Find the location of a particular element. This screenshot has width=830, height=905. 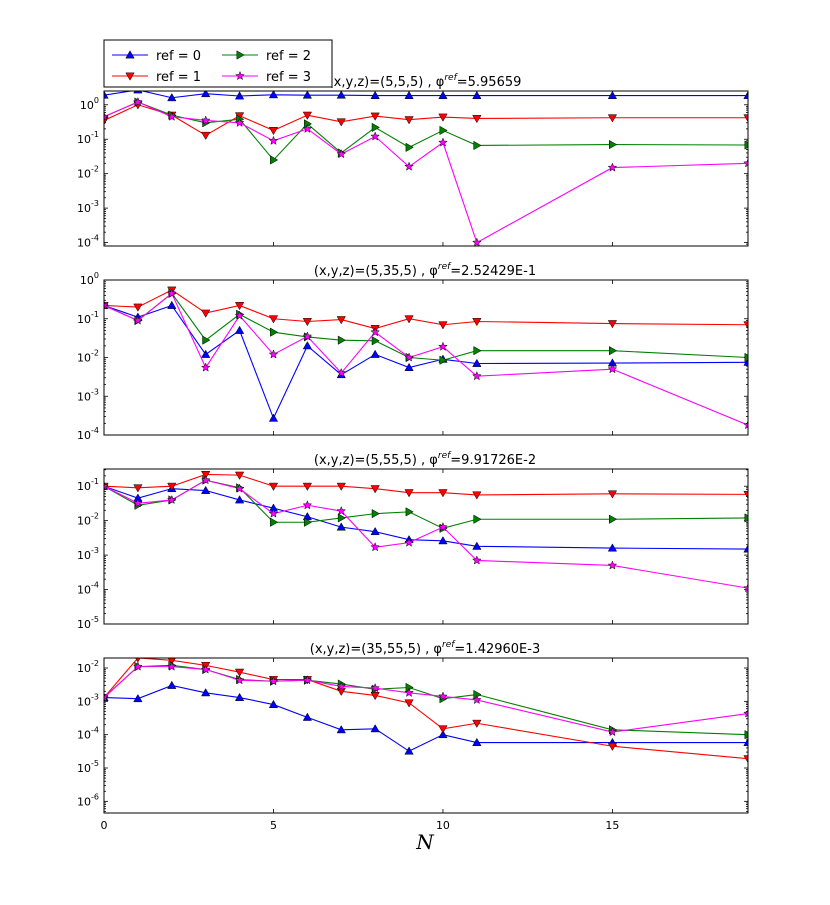

panel-title-prefix: (x,y,z)=(35,55,5) , φ is located at coordinates (376, 649).